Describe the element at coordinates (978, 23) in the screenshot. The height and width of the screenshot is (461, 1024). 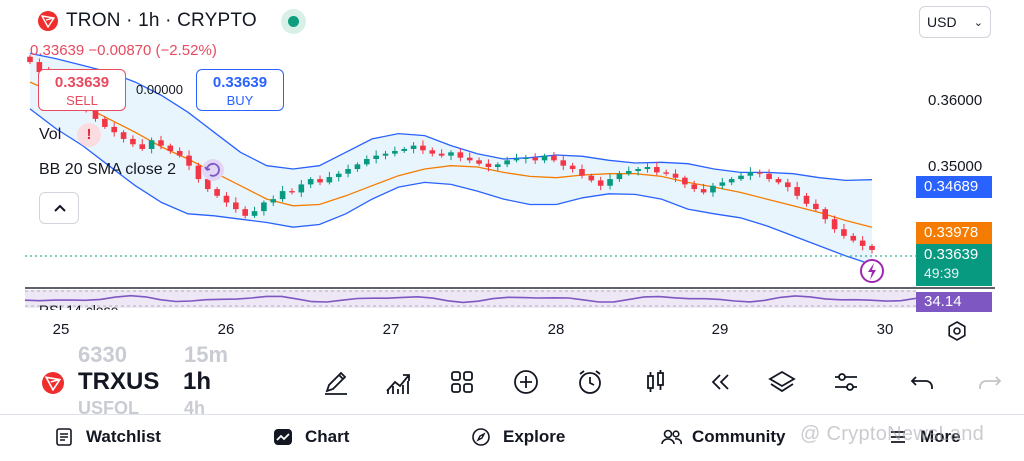
I see `chevron-down-icon: ⌄` at that location.